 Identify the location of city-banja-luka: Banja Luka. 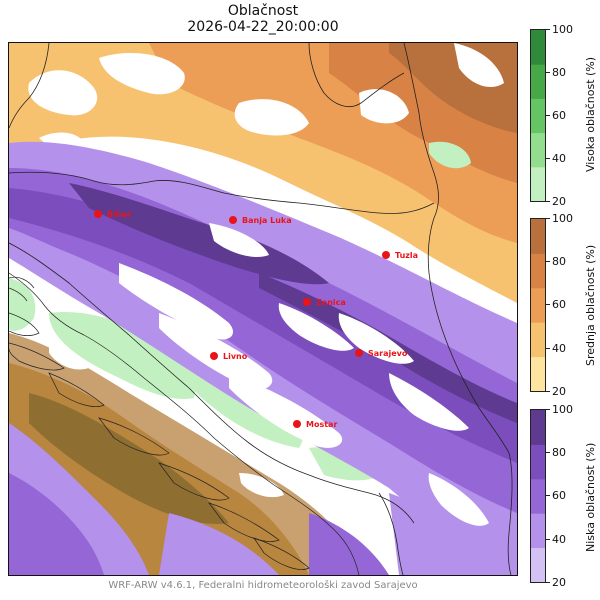
(260, 220).